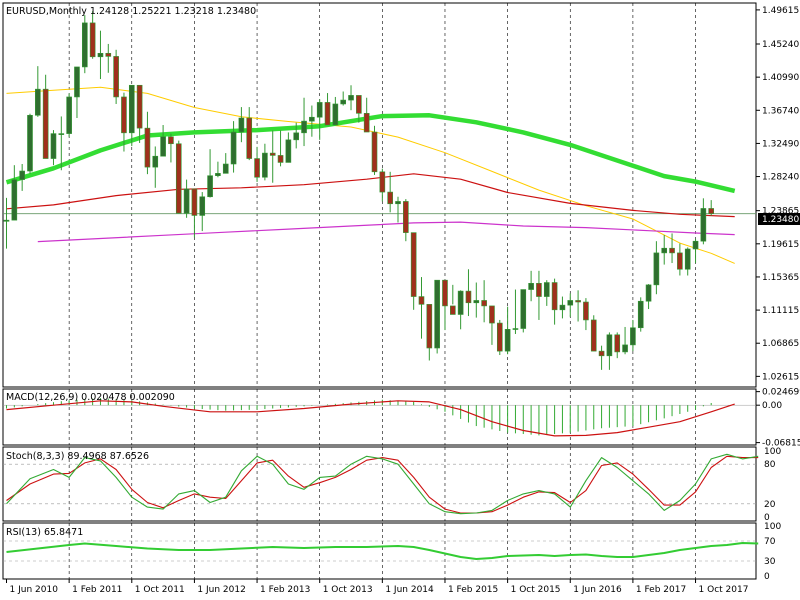 The image size is (800, 600). Describe the element at coordinates (97, 590) in the screenshot. I see `time-tick-label: 1 Feb 2011` at that location.